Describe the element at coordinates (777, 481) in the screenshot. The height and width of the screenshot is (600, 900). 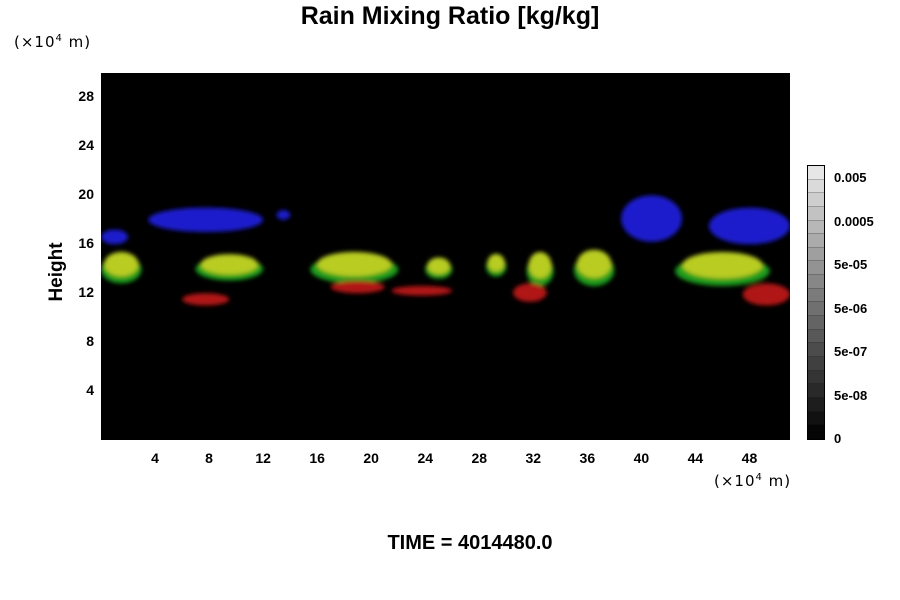
I see `x-unit-suffix: m)` at that location.